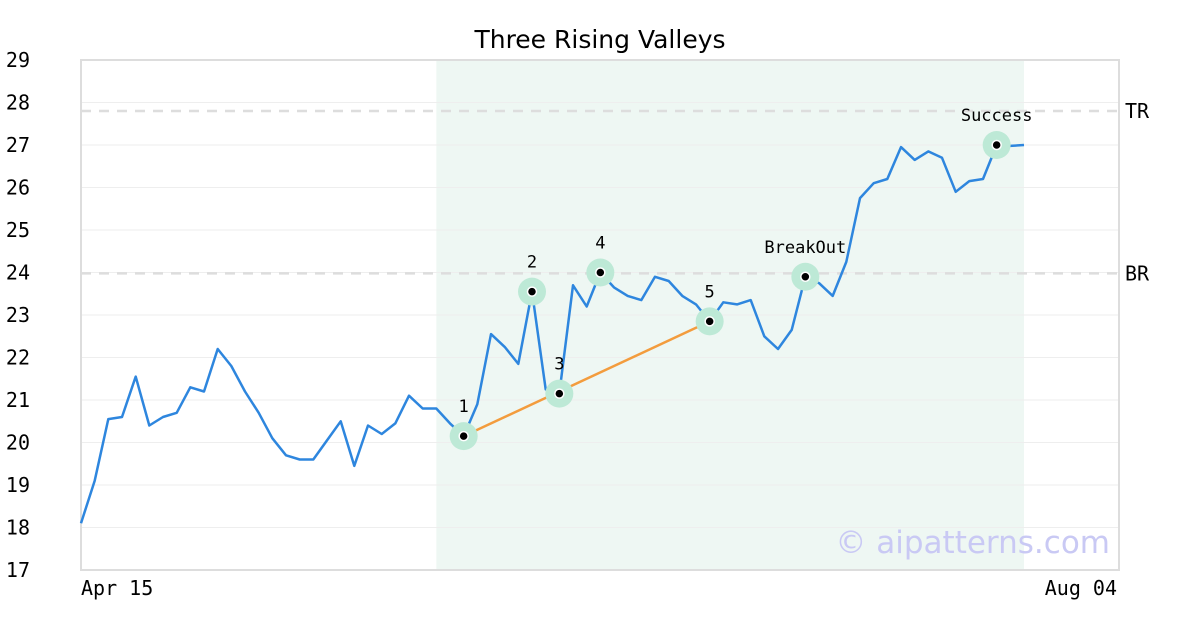  What do you see at coordinates (18, 570) in the screenshot?
I see `y-tick-label: 17` at bounding box center [18, 570].